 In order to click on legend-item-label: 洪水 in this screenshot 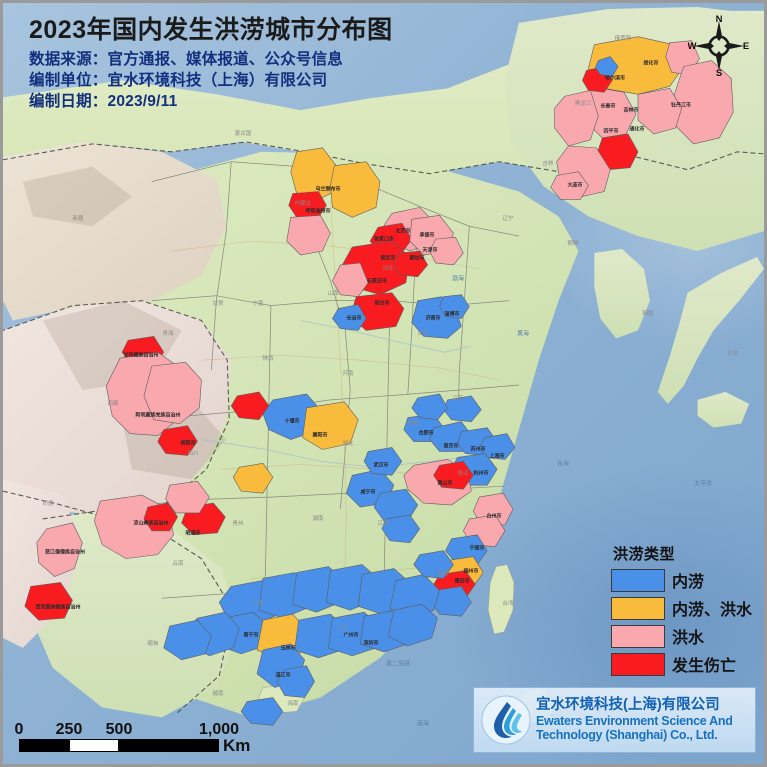, I will do `click(688, 638)`.